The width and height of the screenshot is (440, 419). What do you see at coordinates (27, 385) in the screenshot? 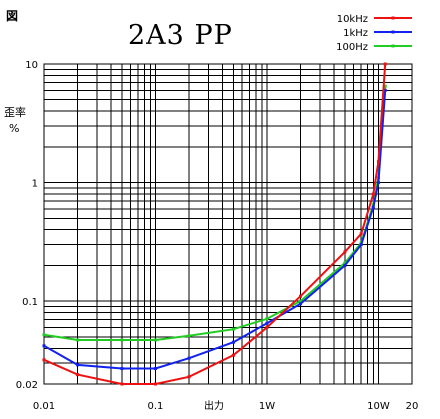
I see `y-tick-label: 0.02` at bounding box center [27, 385].